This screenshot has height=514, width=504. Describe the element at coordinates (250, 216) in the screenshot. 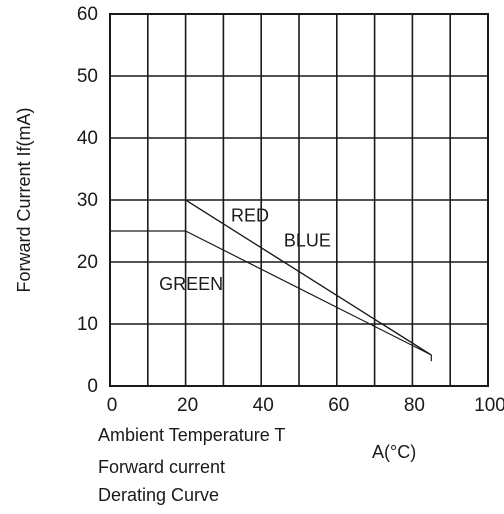

I see `series-label-red: RED` at that location.